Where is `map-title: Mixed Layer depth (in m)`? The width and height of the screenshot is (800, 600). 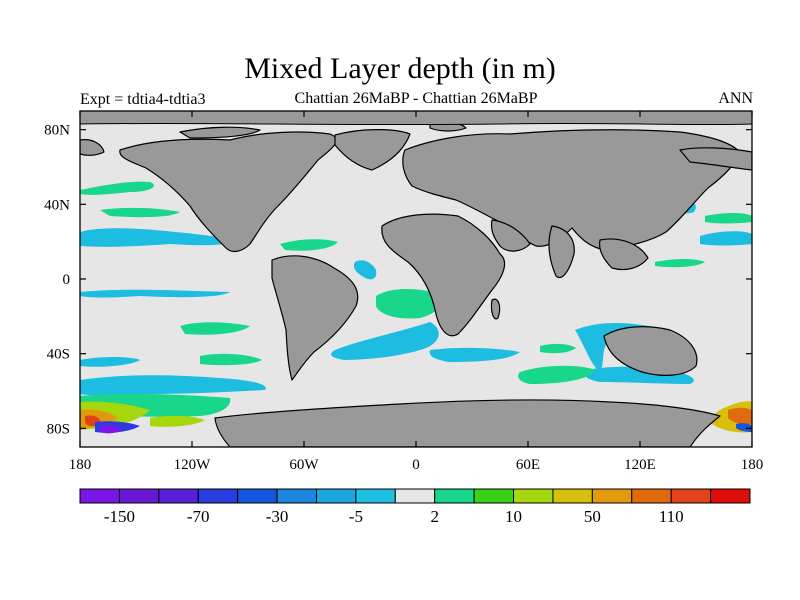
map-title: Mixed Layer depth (in m) is located at coordinates (400, 68).